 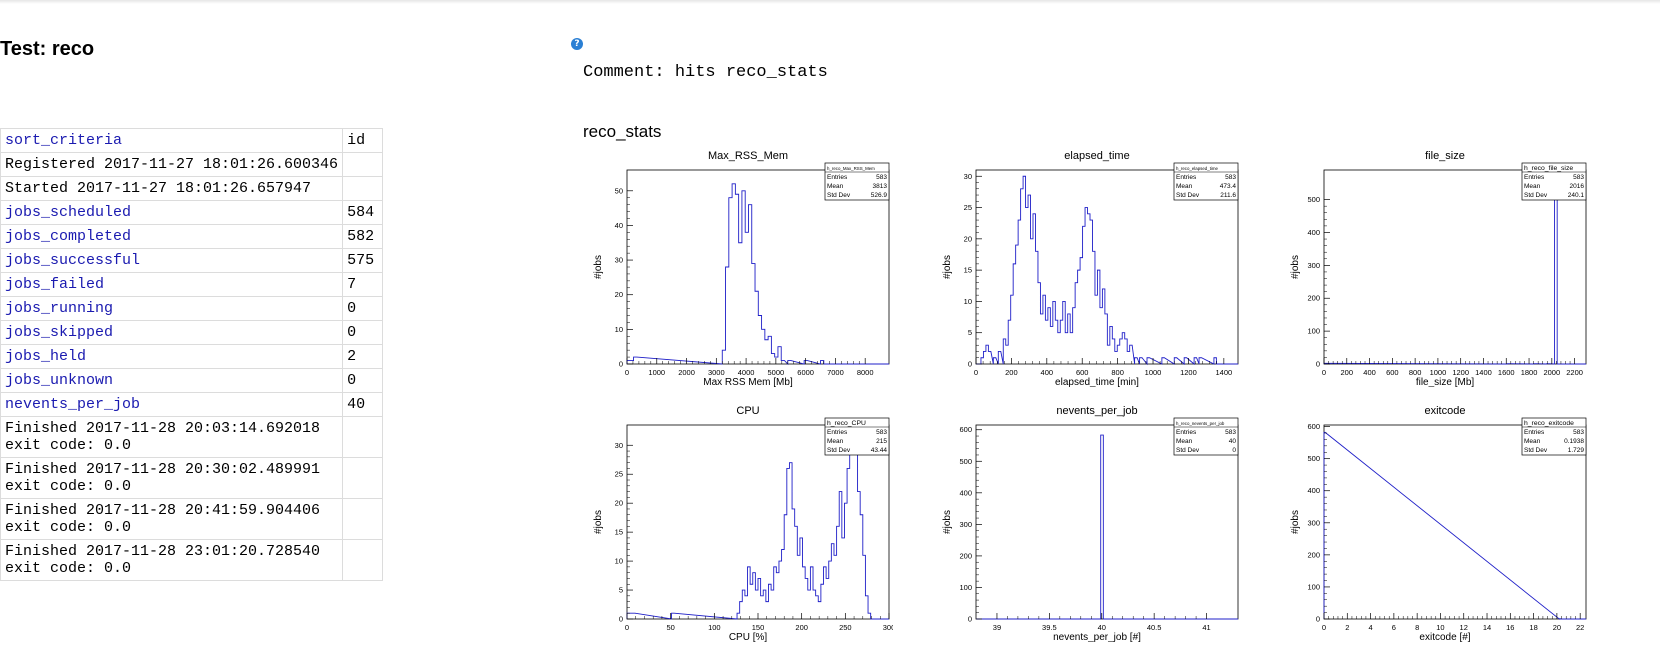 I want to click on stats-box: h_reco_CPU Entries 583 Mean 215 Std Dev 43.44, so click(x=857, y=436).